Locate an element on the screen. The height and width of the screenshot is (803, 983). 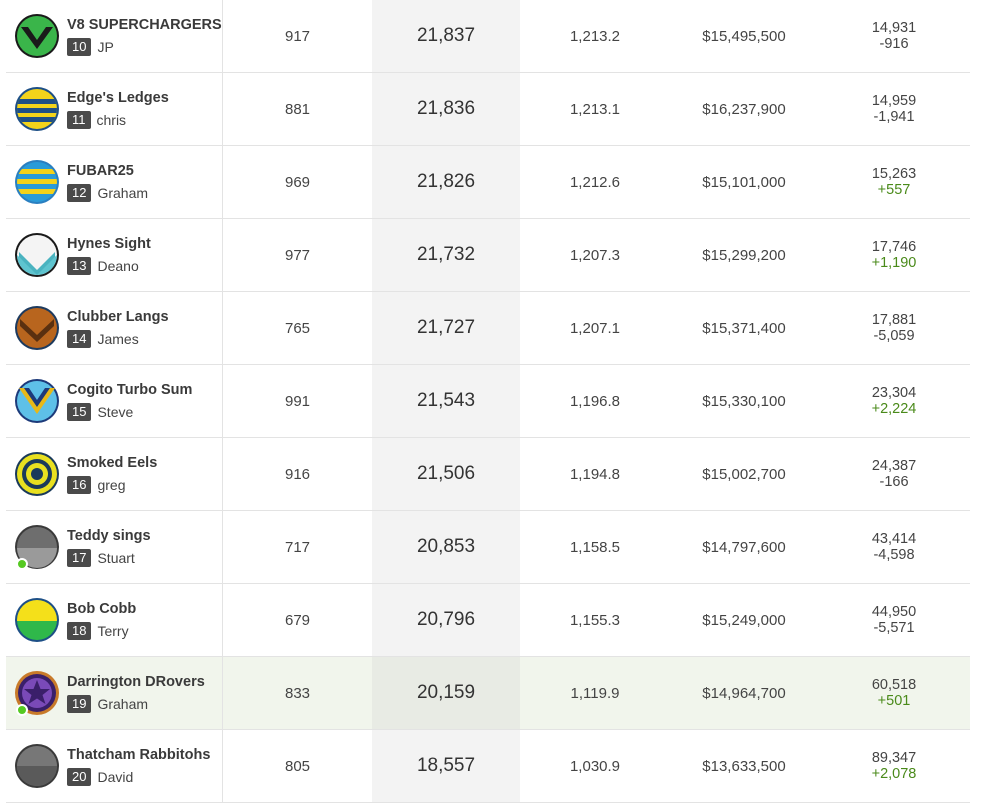
rank-badge: 16 is located at coordinates (79, 484).